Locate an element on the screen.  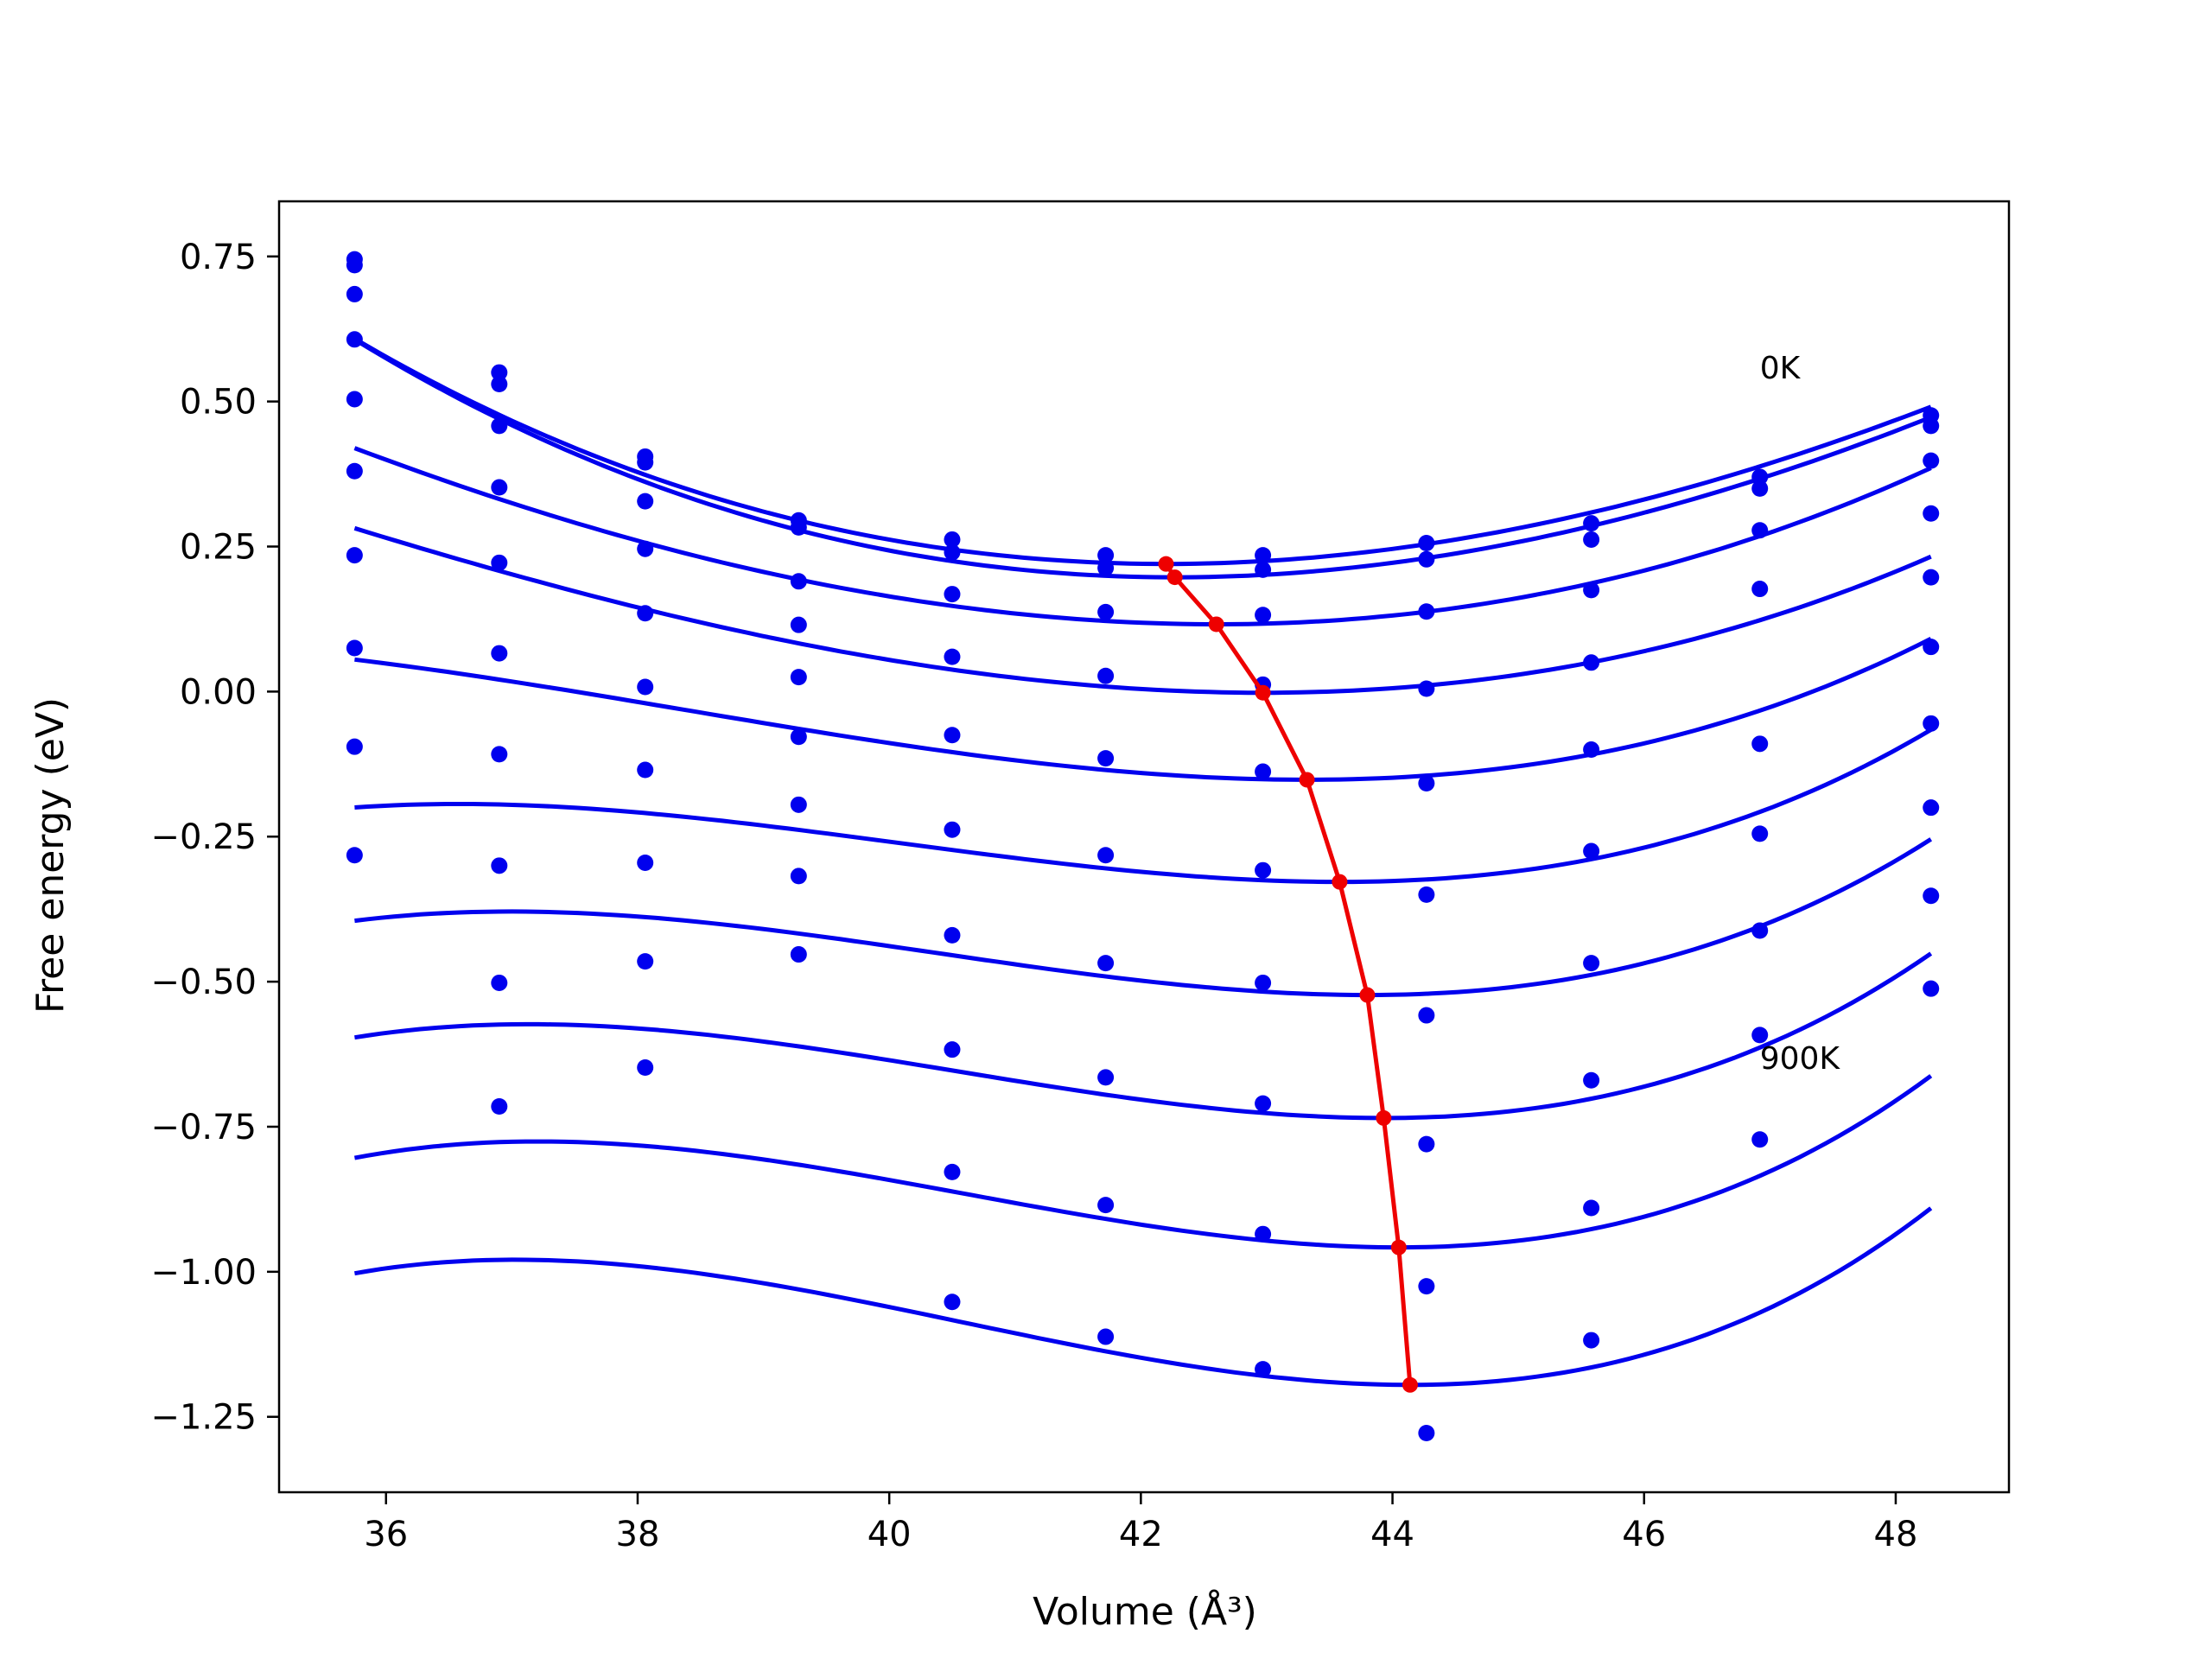
annotation-0k: 0K is located at coordinates (1781, 368).